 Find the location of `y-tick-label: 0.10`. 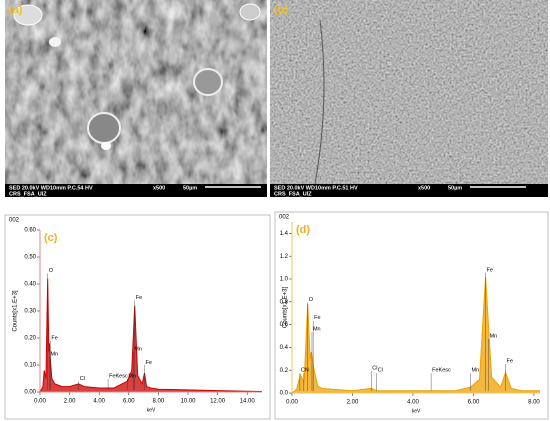

y-tick-label: 0.10 is located at coordinates (30, 366).